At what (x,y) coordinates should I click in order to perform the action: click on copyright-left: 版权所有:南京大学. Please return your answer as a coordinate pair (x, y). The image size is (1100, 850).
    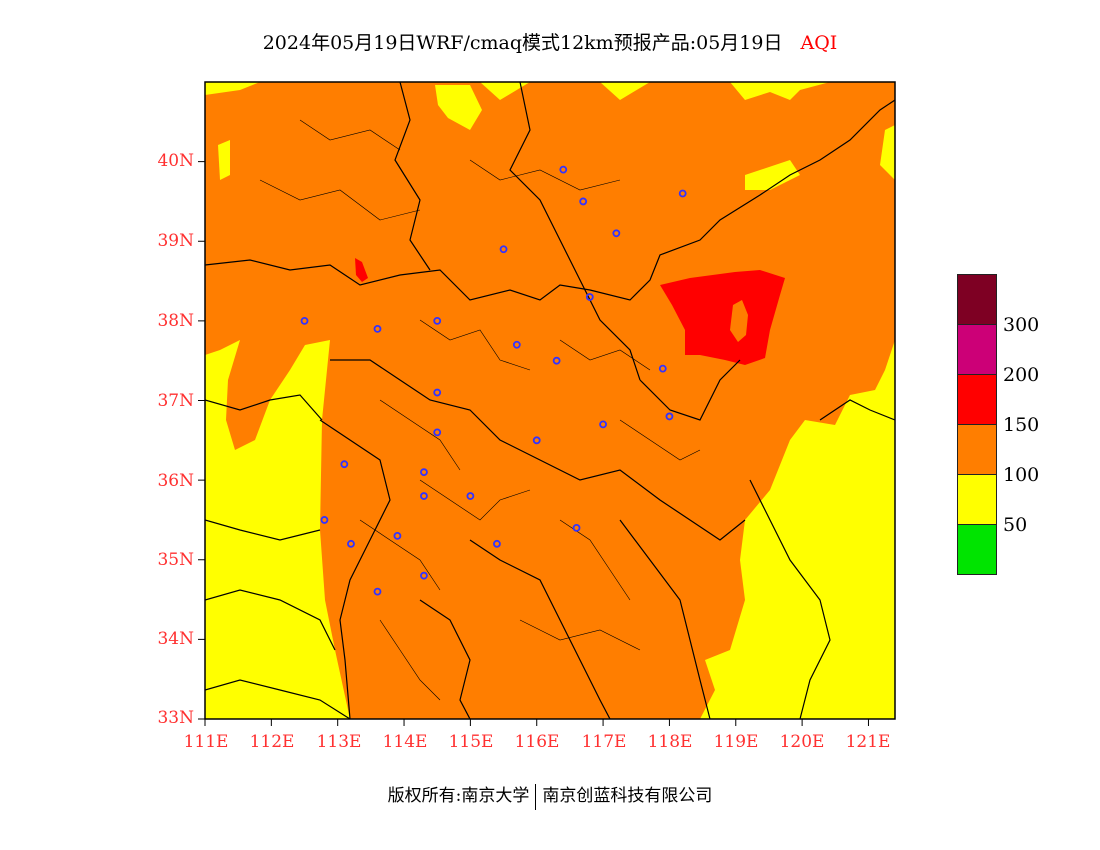
    Looking at the image, I should click on (458, 796).